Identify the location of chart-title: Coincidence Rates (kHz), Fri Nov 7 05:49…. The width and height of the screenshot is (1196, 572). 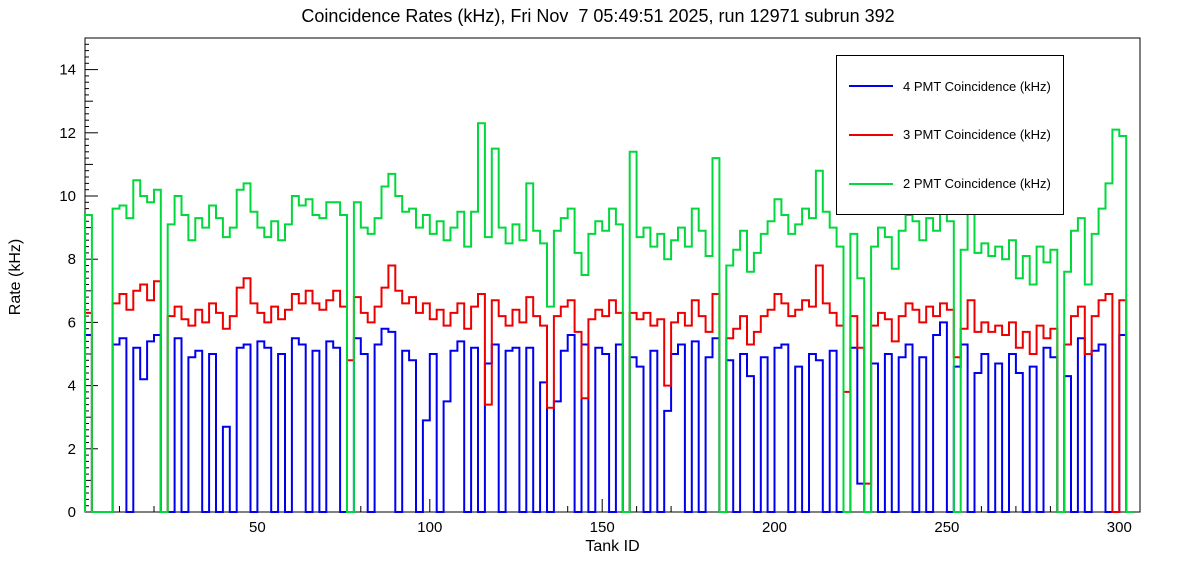
(598, 16).